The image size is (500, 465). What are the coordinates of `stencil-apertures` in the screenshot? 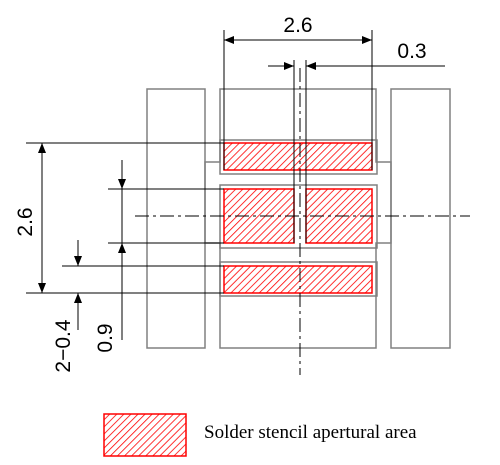 It's located at (298, 218).